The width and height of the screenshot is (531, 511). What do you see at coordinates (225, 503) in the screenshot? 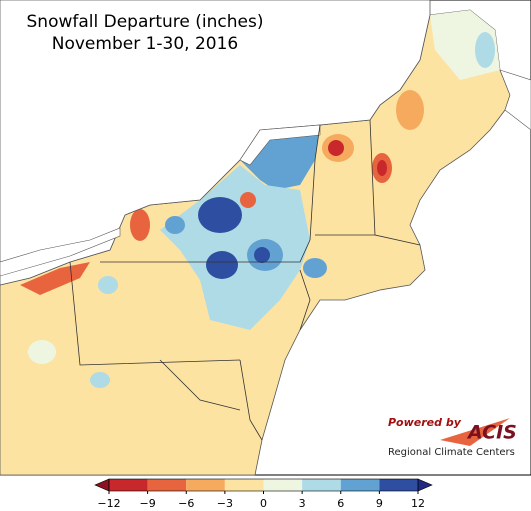
I see `colorbar-tick-label: −3` at bounding box center [225, 503].